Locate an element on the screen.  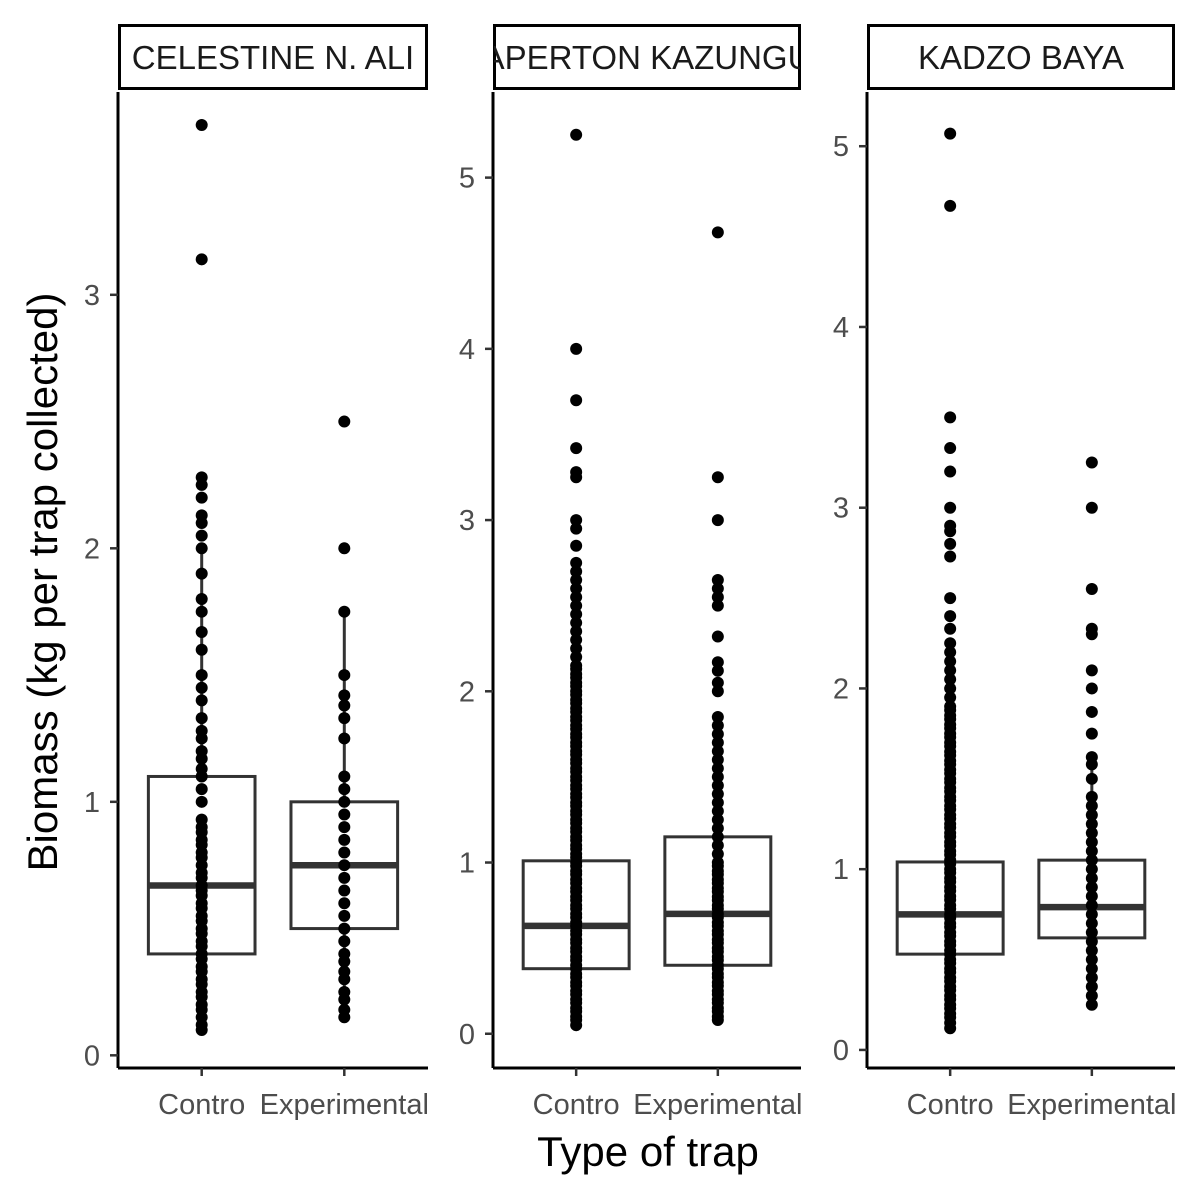
x-tick-label: Experimental is located at coordinates (717, 1105).